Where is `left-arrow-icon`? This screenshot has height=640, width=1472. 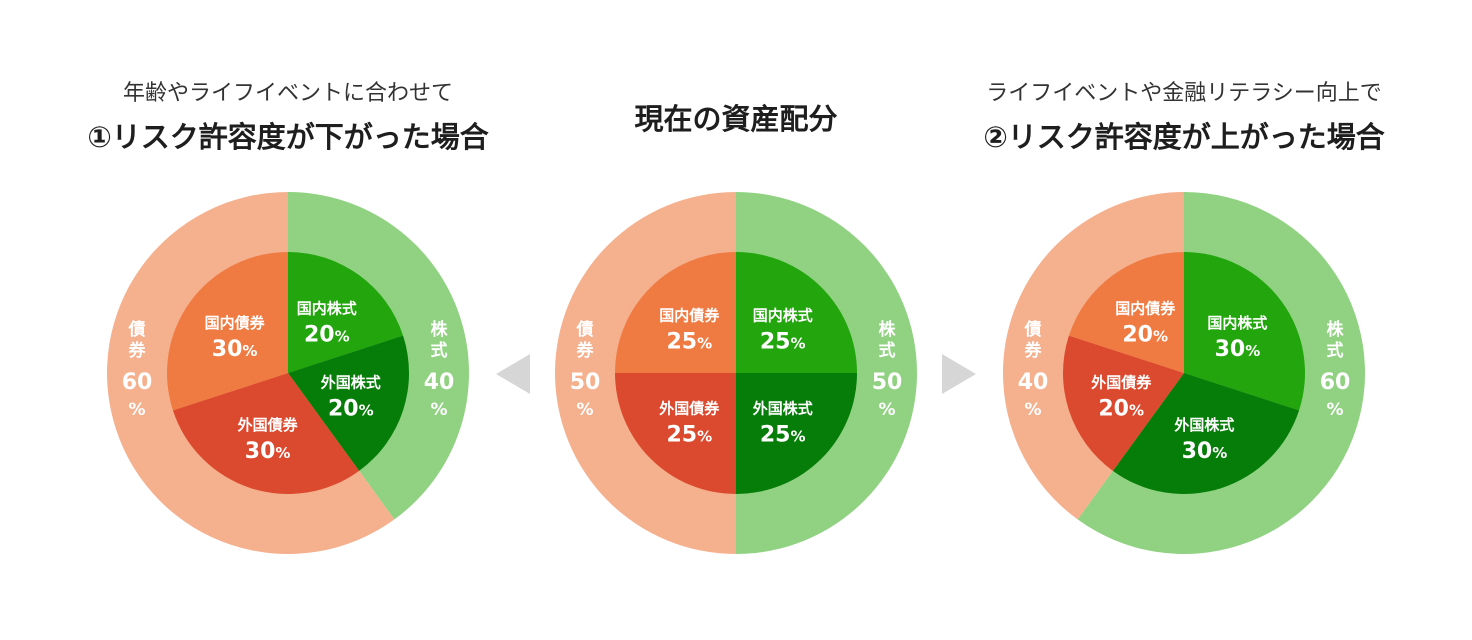
left-arrow-icon is located at coordinates (513, 374).